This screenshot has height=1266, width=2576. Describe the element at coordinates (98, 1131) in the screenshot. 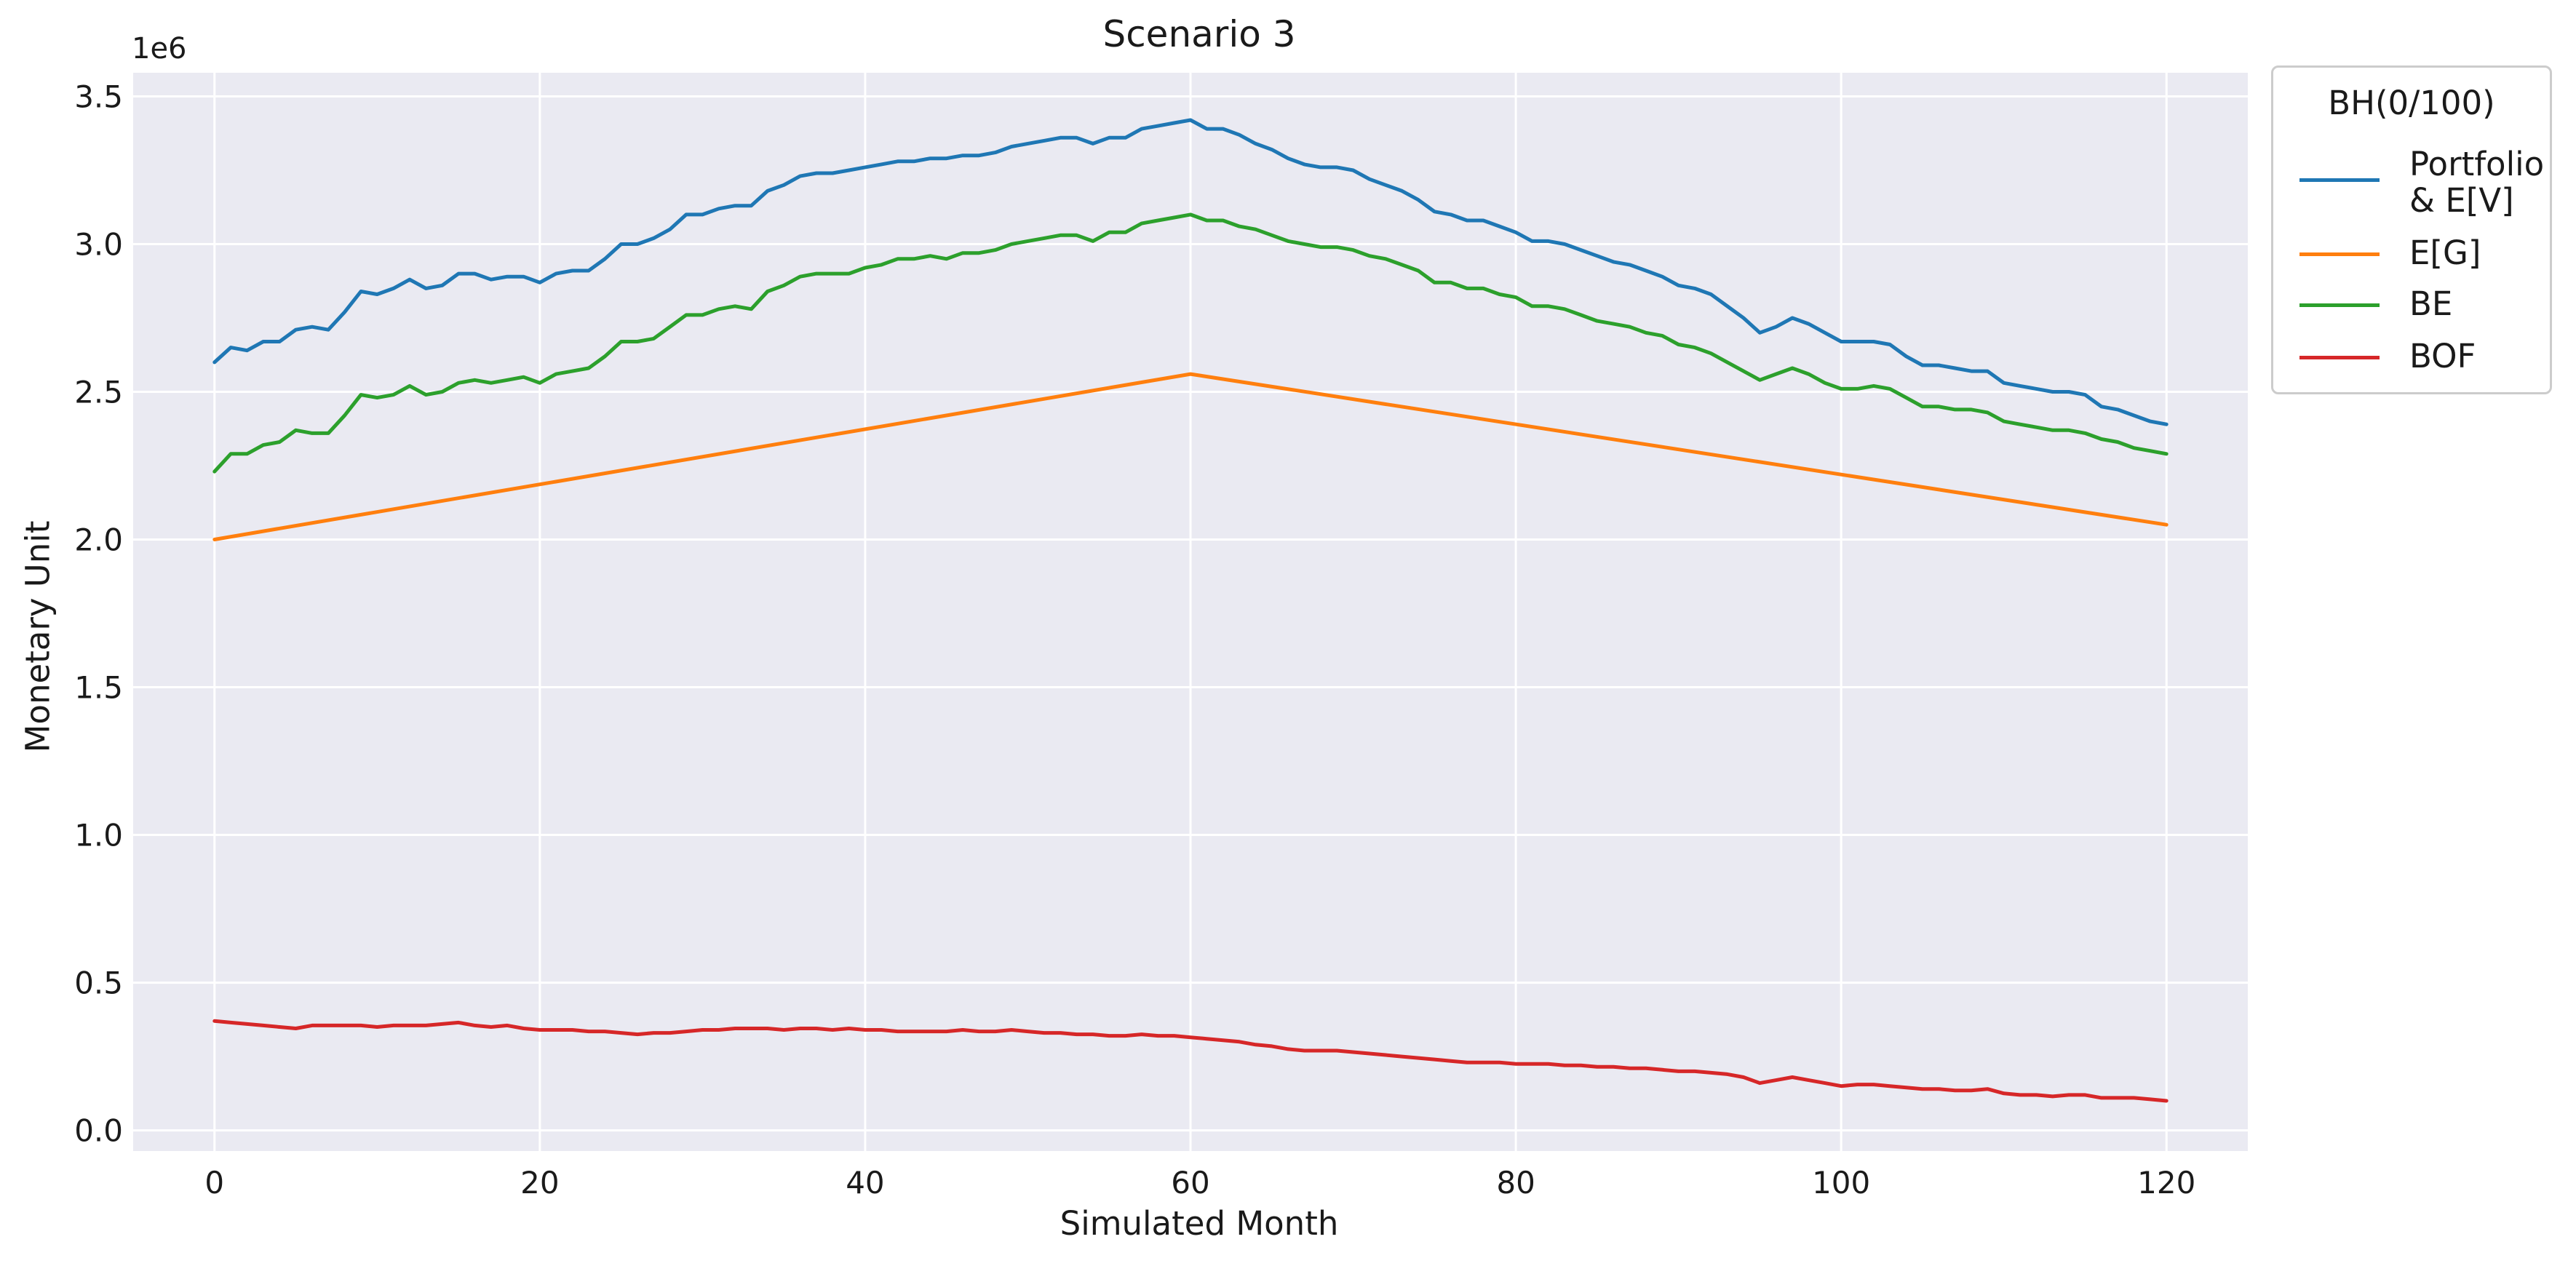

I see `y-tick-label: 0.0` at that location.